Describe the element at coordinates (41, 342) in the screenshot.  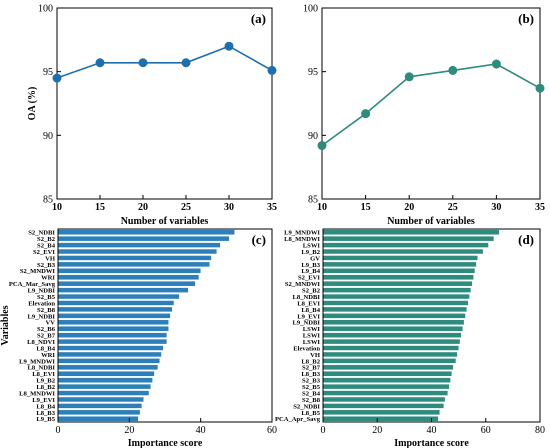
I see `variable-label: L8_NDVI` at that location.